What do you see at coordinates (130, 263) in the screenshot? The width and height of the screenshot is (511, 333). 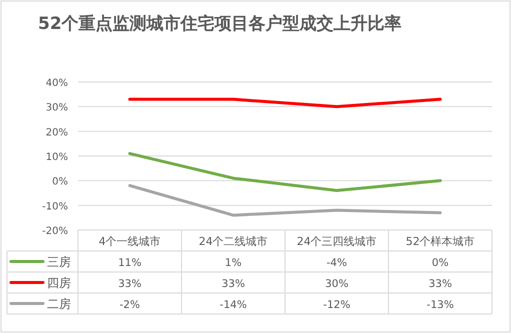 I see `data-label: 11%` at bounding box center [130, 263].